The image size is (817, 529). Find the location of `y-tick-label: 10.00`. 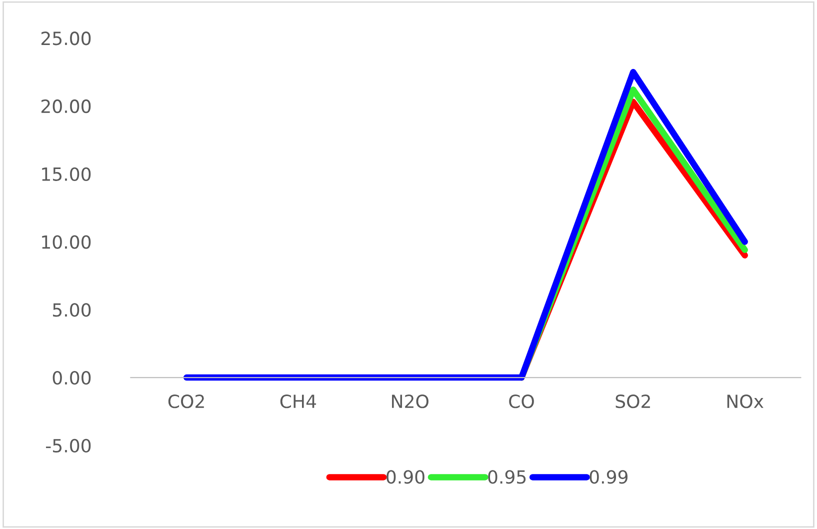

y-tick-label: 10.00 is located at coordinates (66, 242).